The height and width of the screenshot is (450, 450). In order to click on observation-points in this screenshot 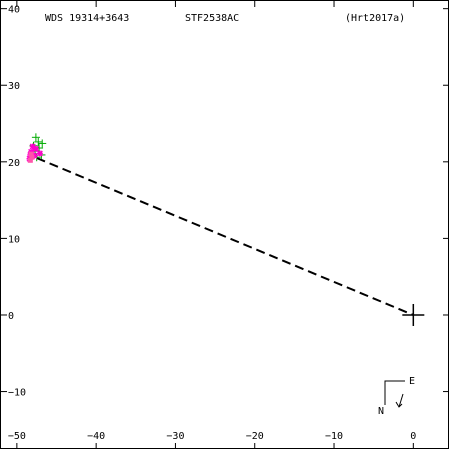, I will do `click(36, 148)`.